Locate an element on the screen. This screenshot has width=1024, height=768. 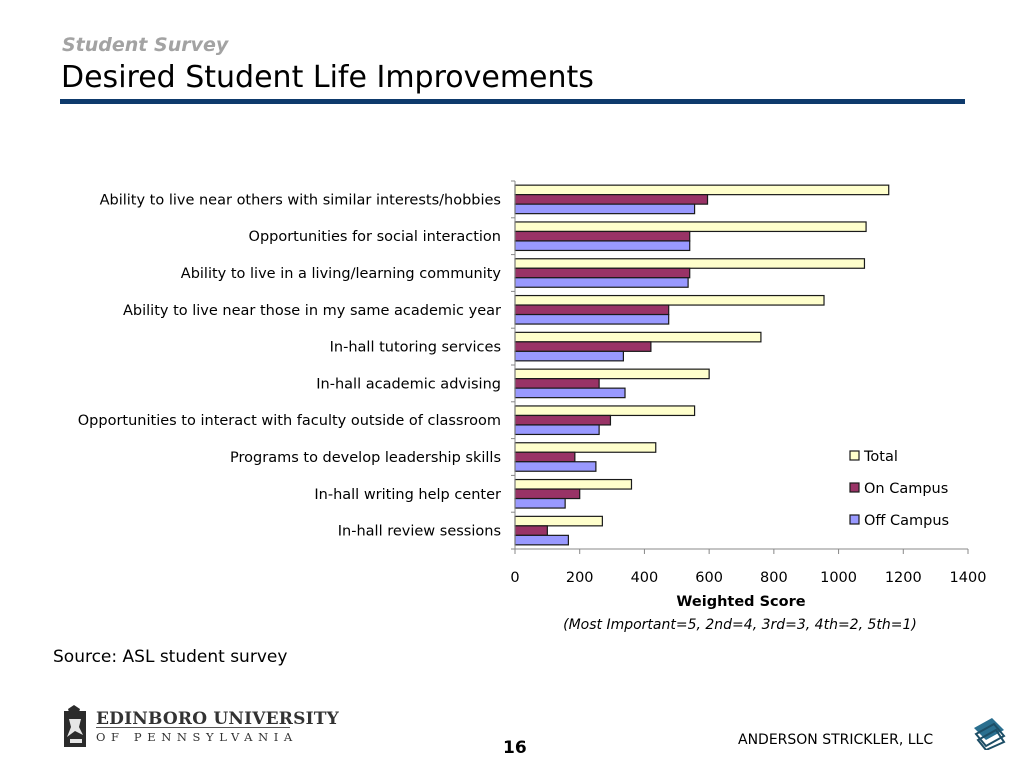
category-label: Programs to develop leadership skills is located at coordinates (365, 458).